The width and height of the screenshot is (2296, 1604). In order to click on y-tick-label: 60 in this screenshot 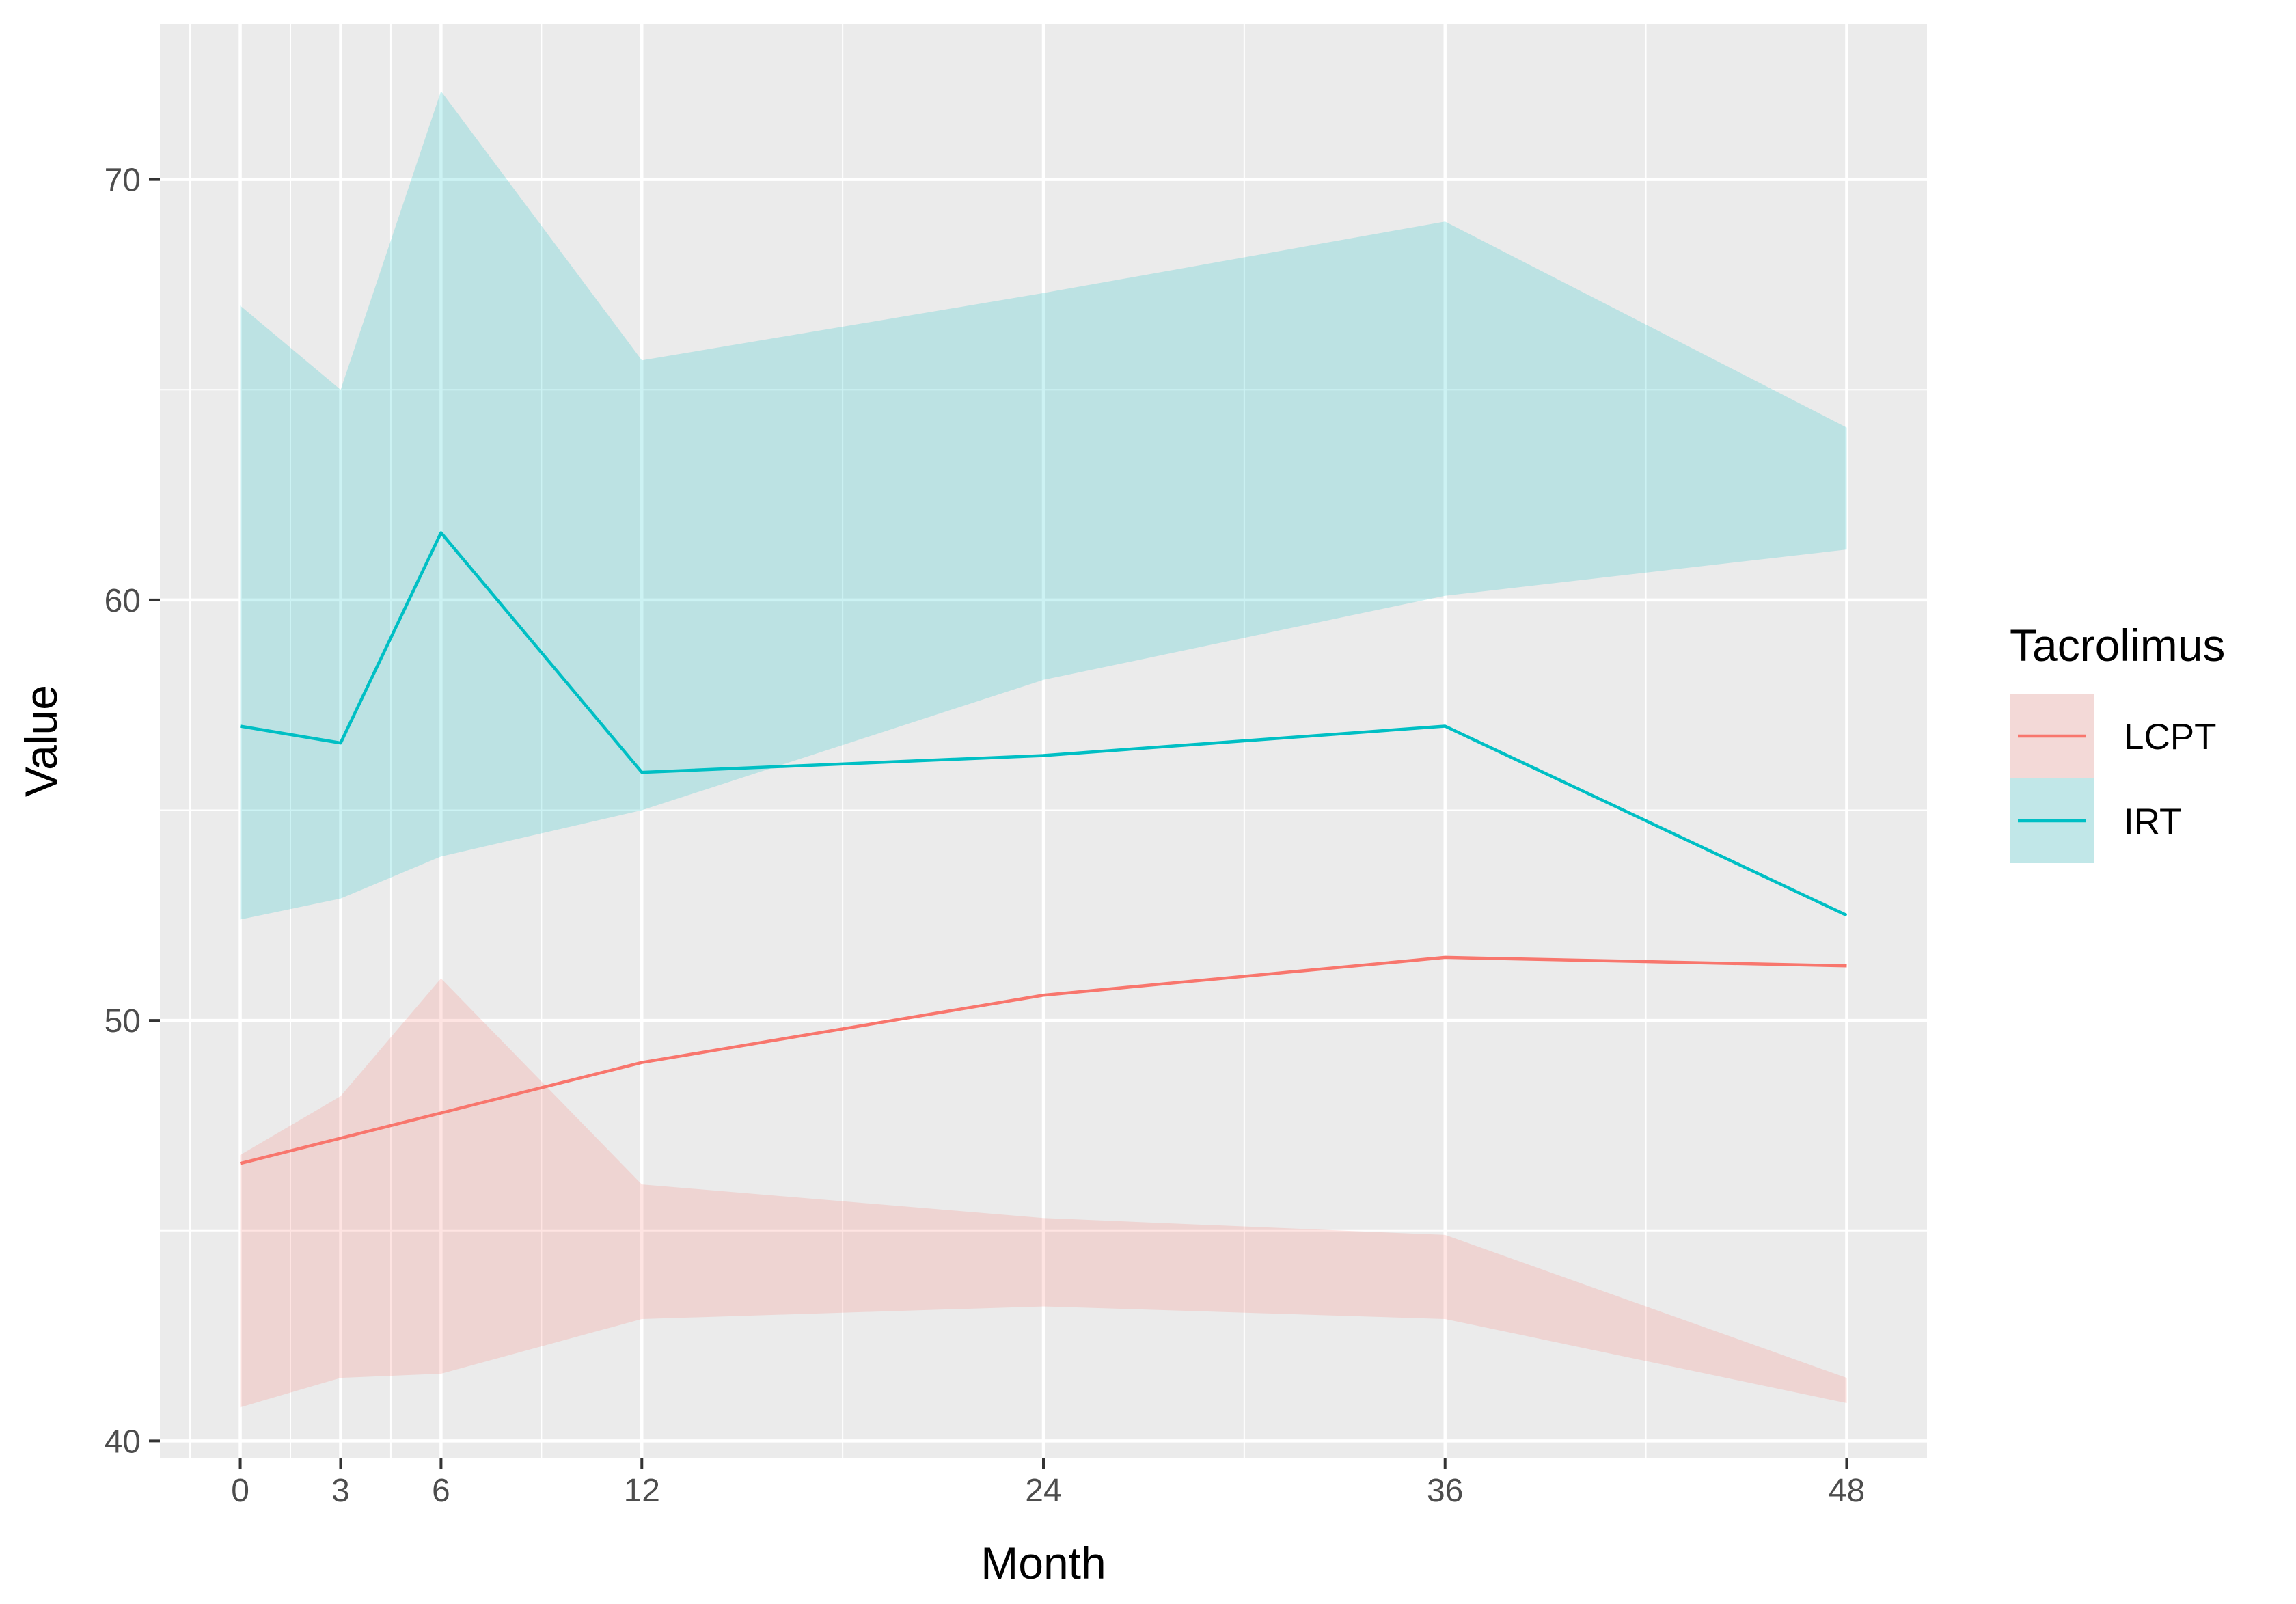, I will do `click(123, 601)`.